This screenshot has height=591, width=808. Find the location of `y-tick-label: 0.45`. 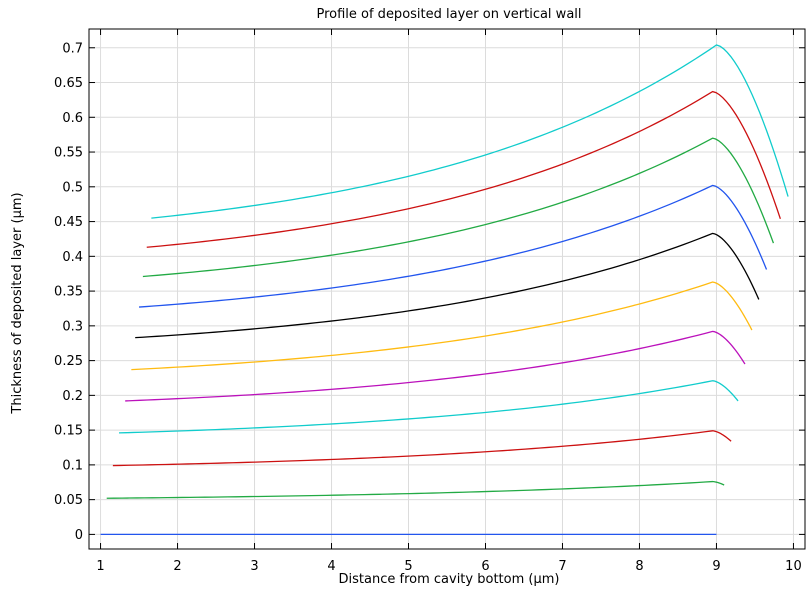

y-tick-label: 0.45 is located at coordinates (68, 222).